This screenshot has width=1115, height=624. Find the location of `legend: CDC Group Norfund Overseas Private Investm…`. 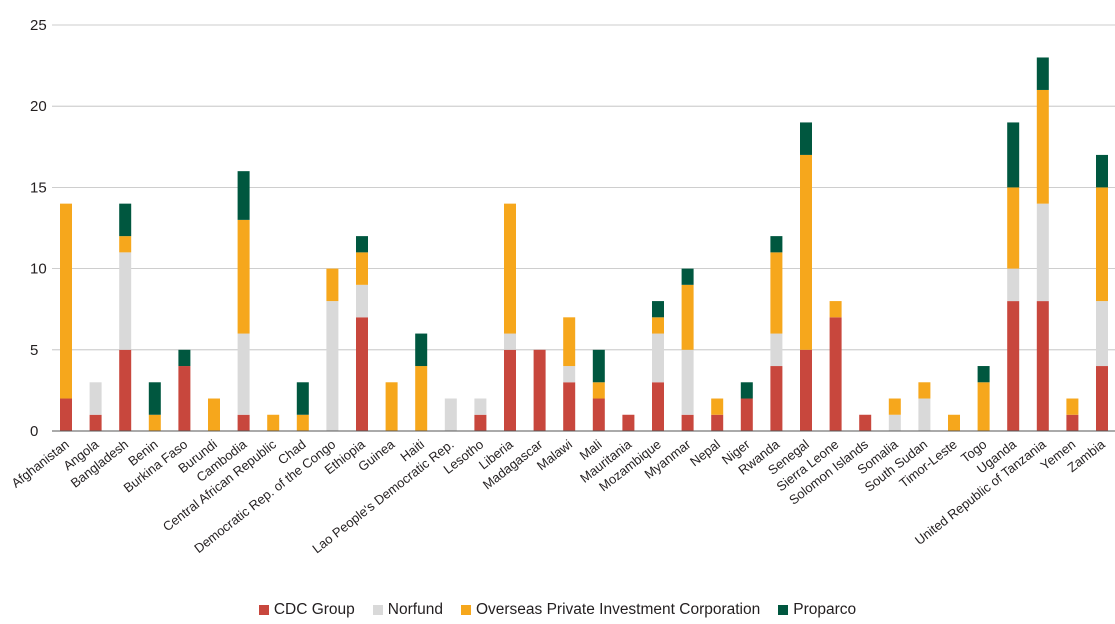

legend: CDC Group Norfund Overseas Private Investm… is located at coordinates (557, 610).